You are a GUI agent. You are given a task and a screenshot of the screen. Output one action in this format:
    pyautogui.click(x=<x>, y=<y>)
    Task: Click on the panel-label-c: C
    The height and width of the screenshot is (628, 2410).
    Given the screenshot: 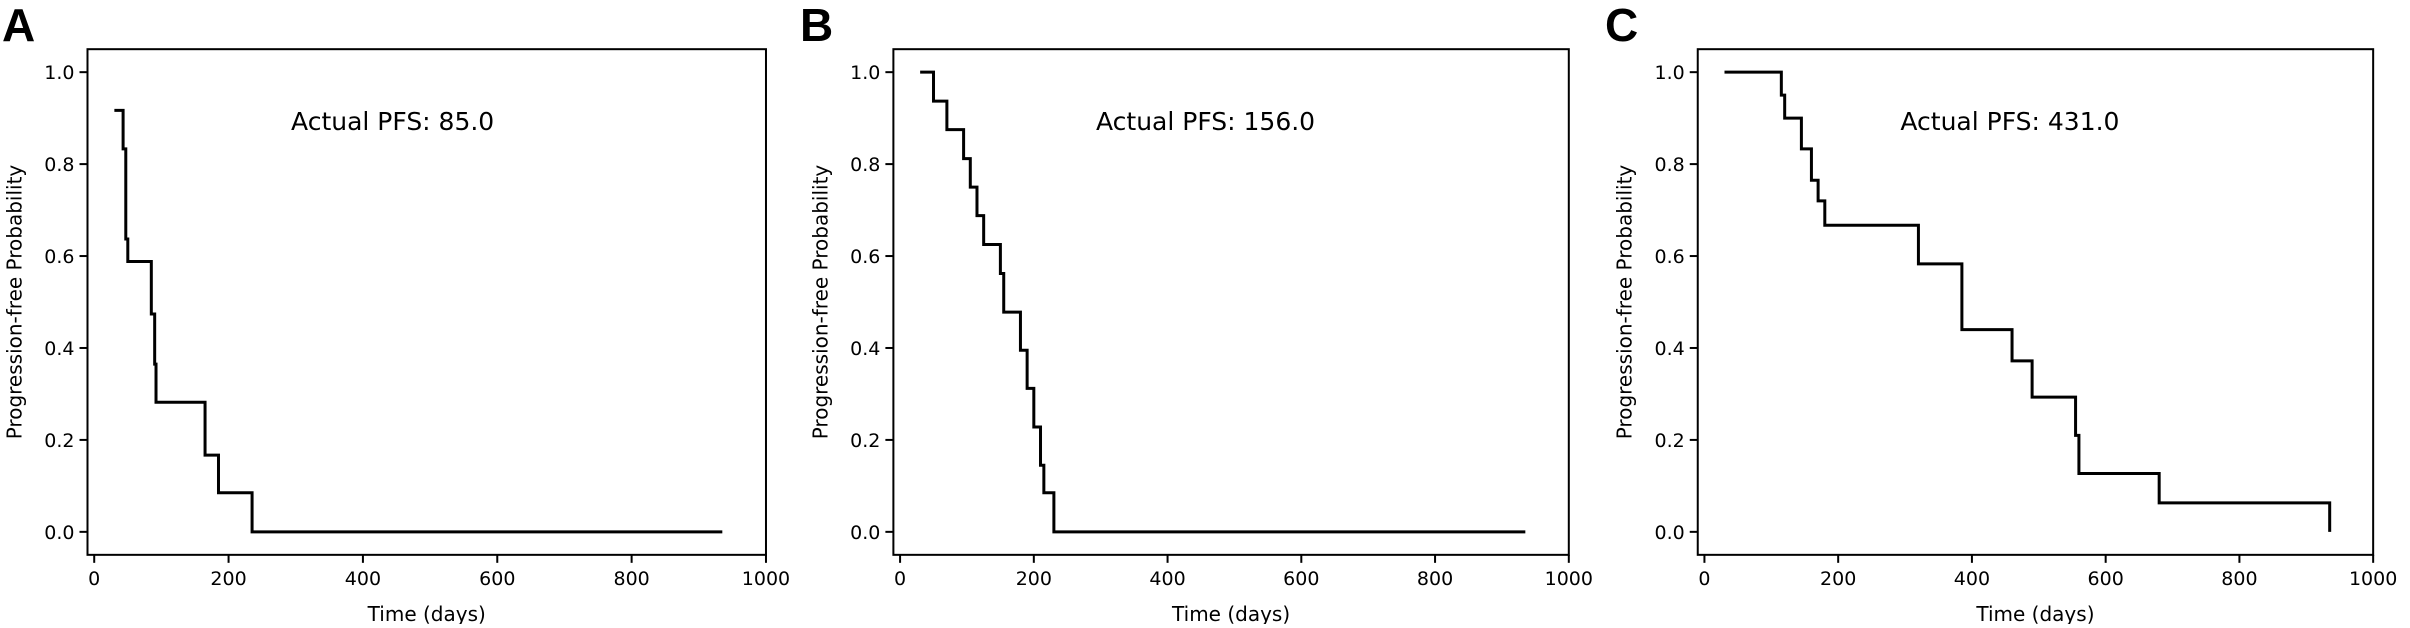 What is the action you would take?
    pyautogui.click(x=1621, y=25)
    